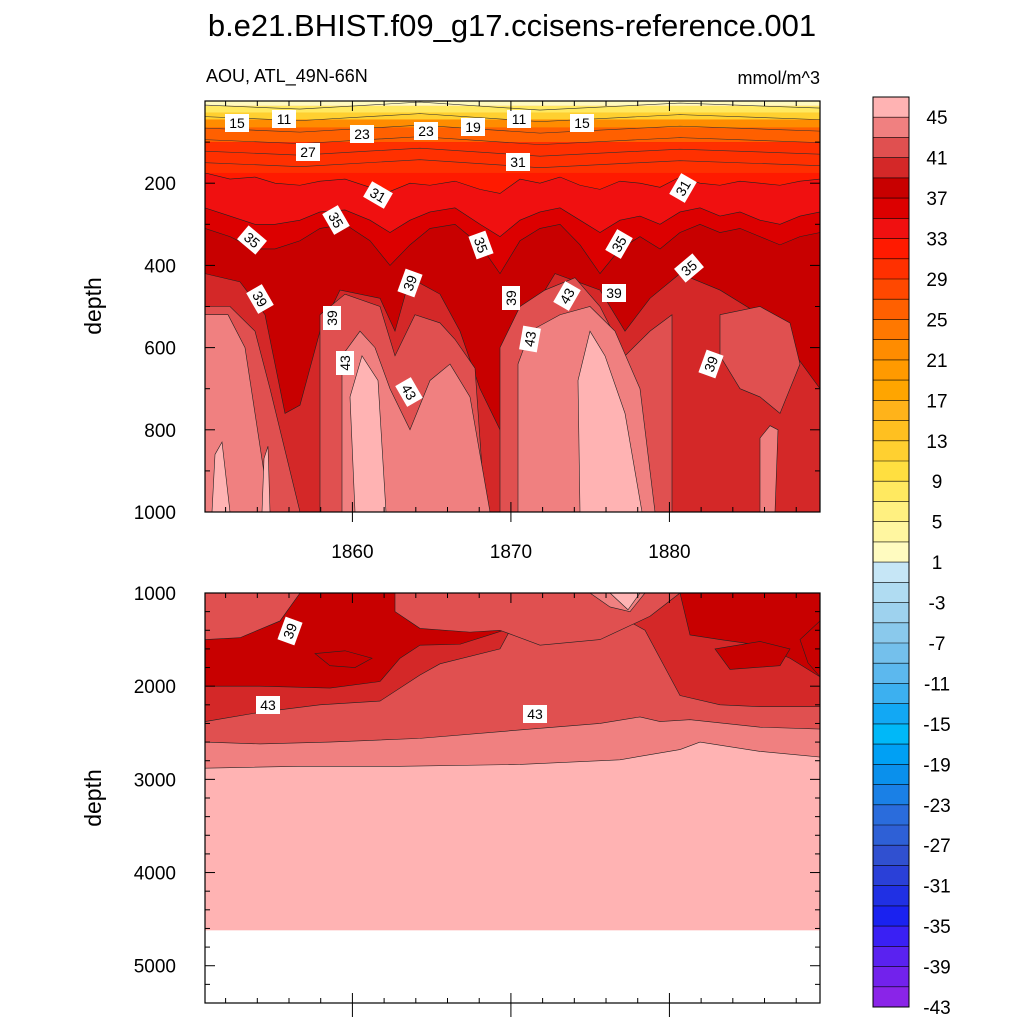  I want to click on y-tick-label: 800, so click(160, 431).